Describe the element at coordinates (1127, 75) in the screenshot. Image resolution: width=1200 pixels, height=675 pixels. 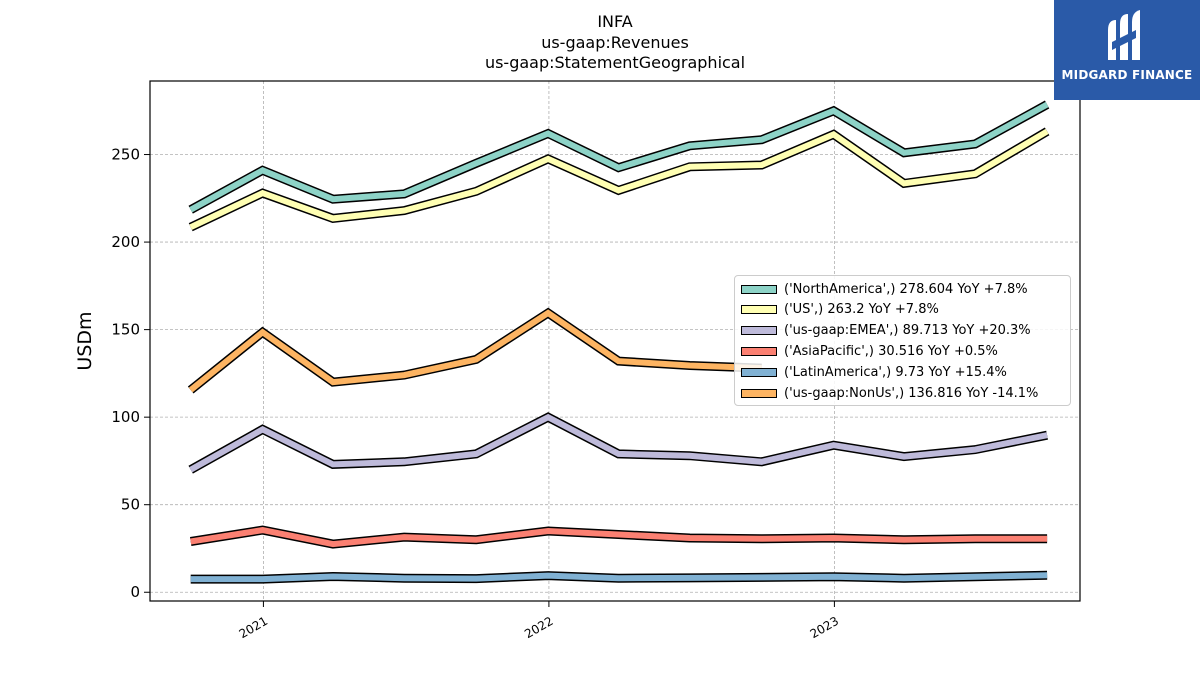
I see `logo-text: MIDGARD FINANCE` at that location.